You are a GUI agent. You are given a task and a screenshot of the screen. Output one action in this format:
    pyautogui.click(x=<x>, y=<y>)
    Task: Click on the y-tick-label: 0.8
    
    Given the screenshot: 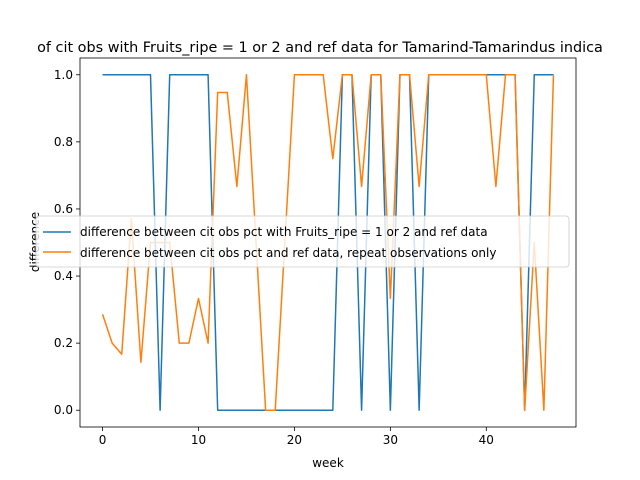 What is the action you would take?
    pyautogui.click(x=63, y=142)
    